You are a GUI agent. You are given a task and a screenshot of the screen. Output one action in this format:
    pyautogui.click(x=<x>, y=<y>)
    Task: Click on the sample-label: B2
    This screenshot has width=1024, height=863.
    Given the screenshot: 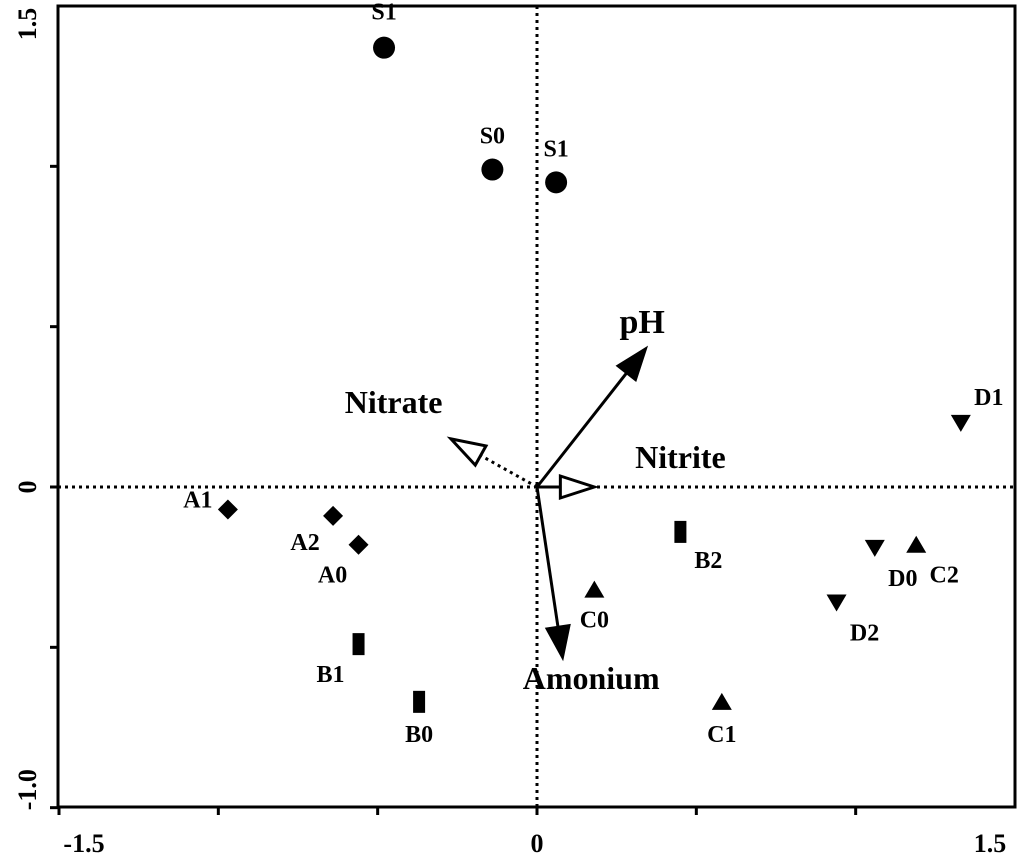 What is the action you would take?
    pyautogui.click(x=708, y=561)
    